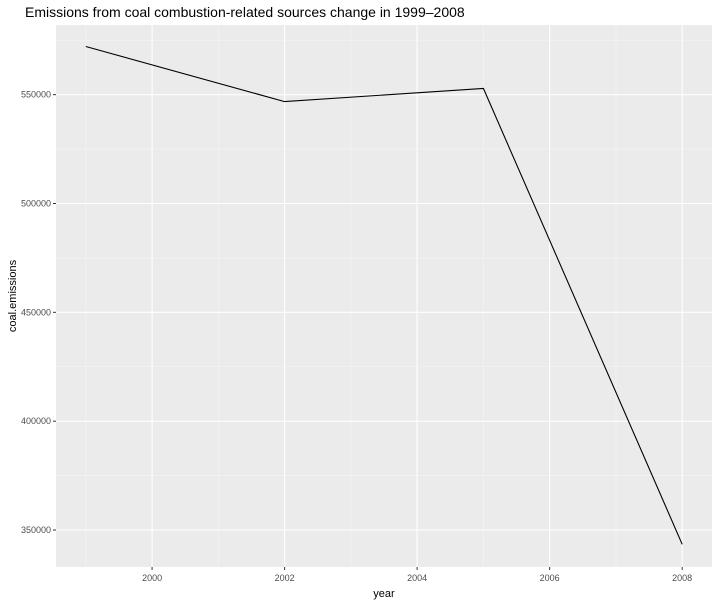  I want to click on y-axis-title: coal.emissions, so click(13, 295).